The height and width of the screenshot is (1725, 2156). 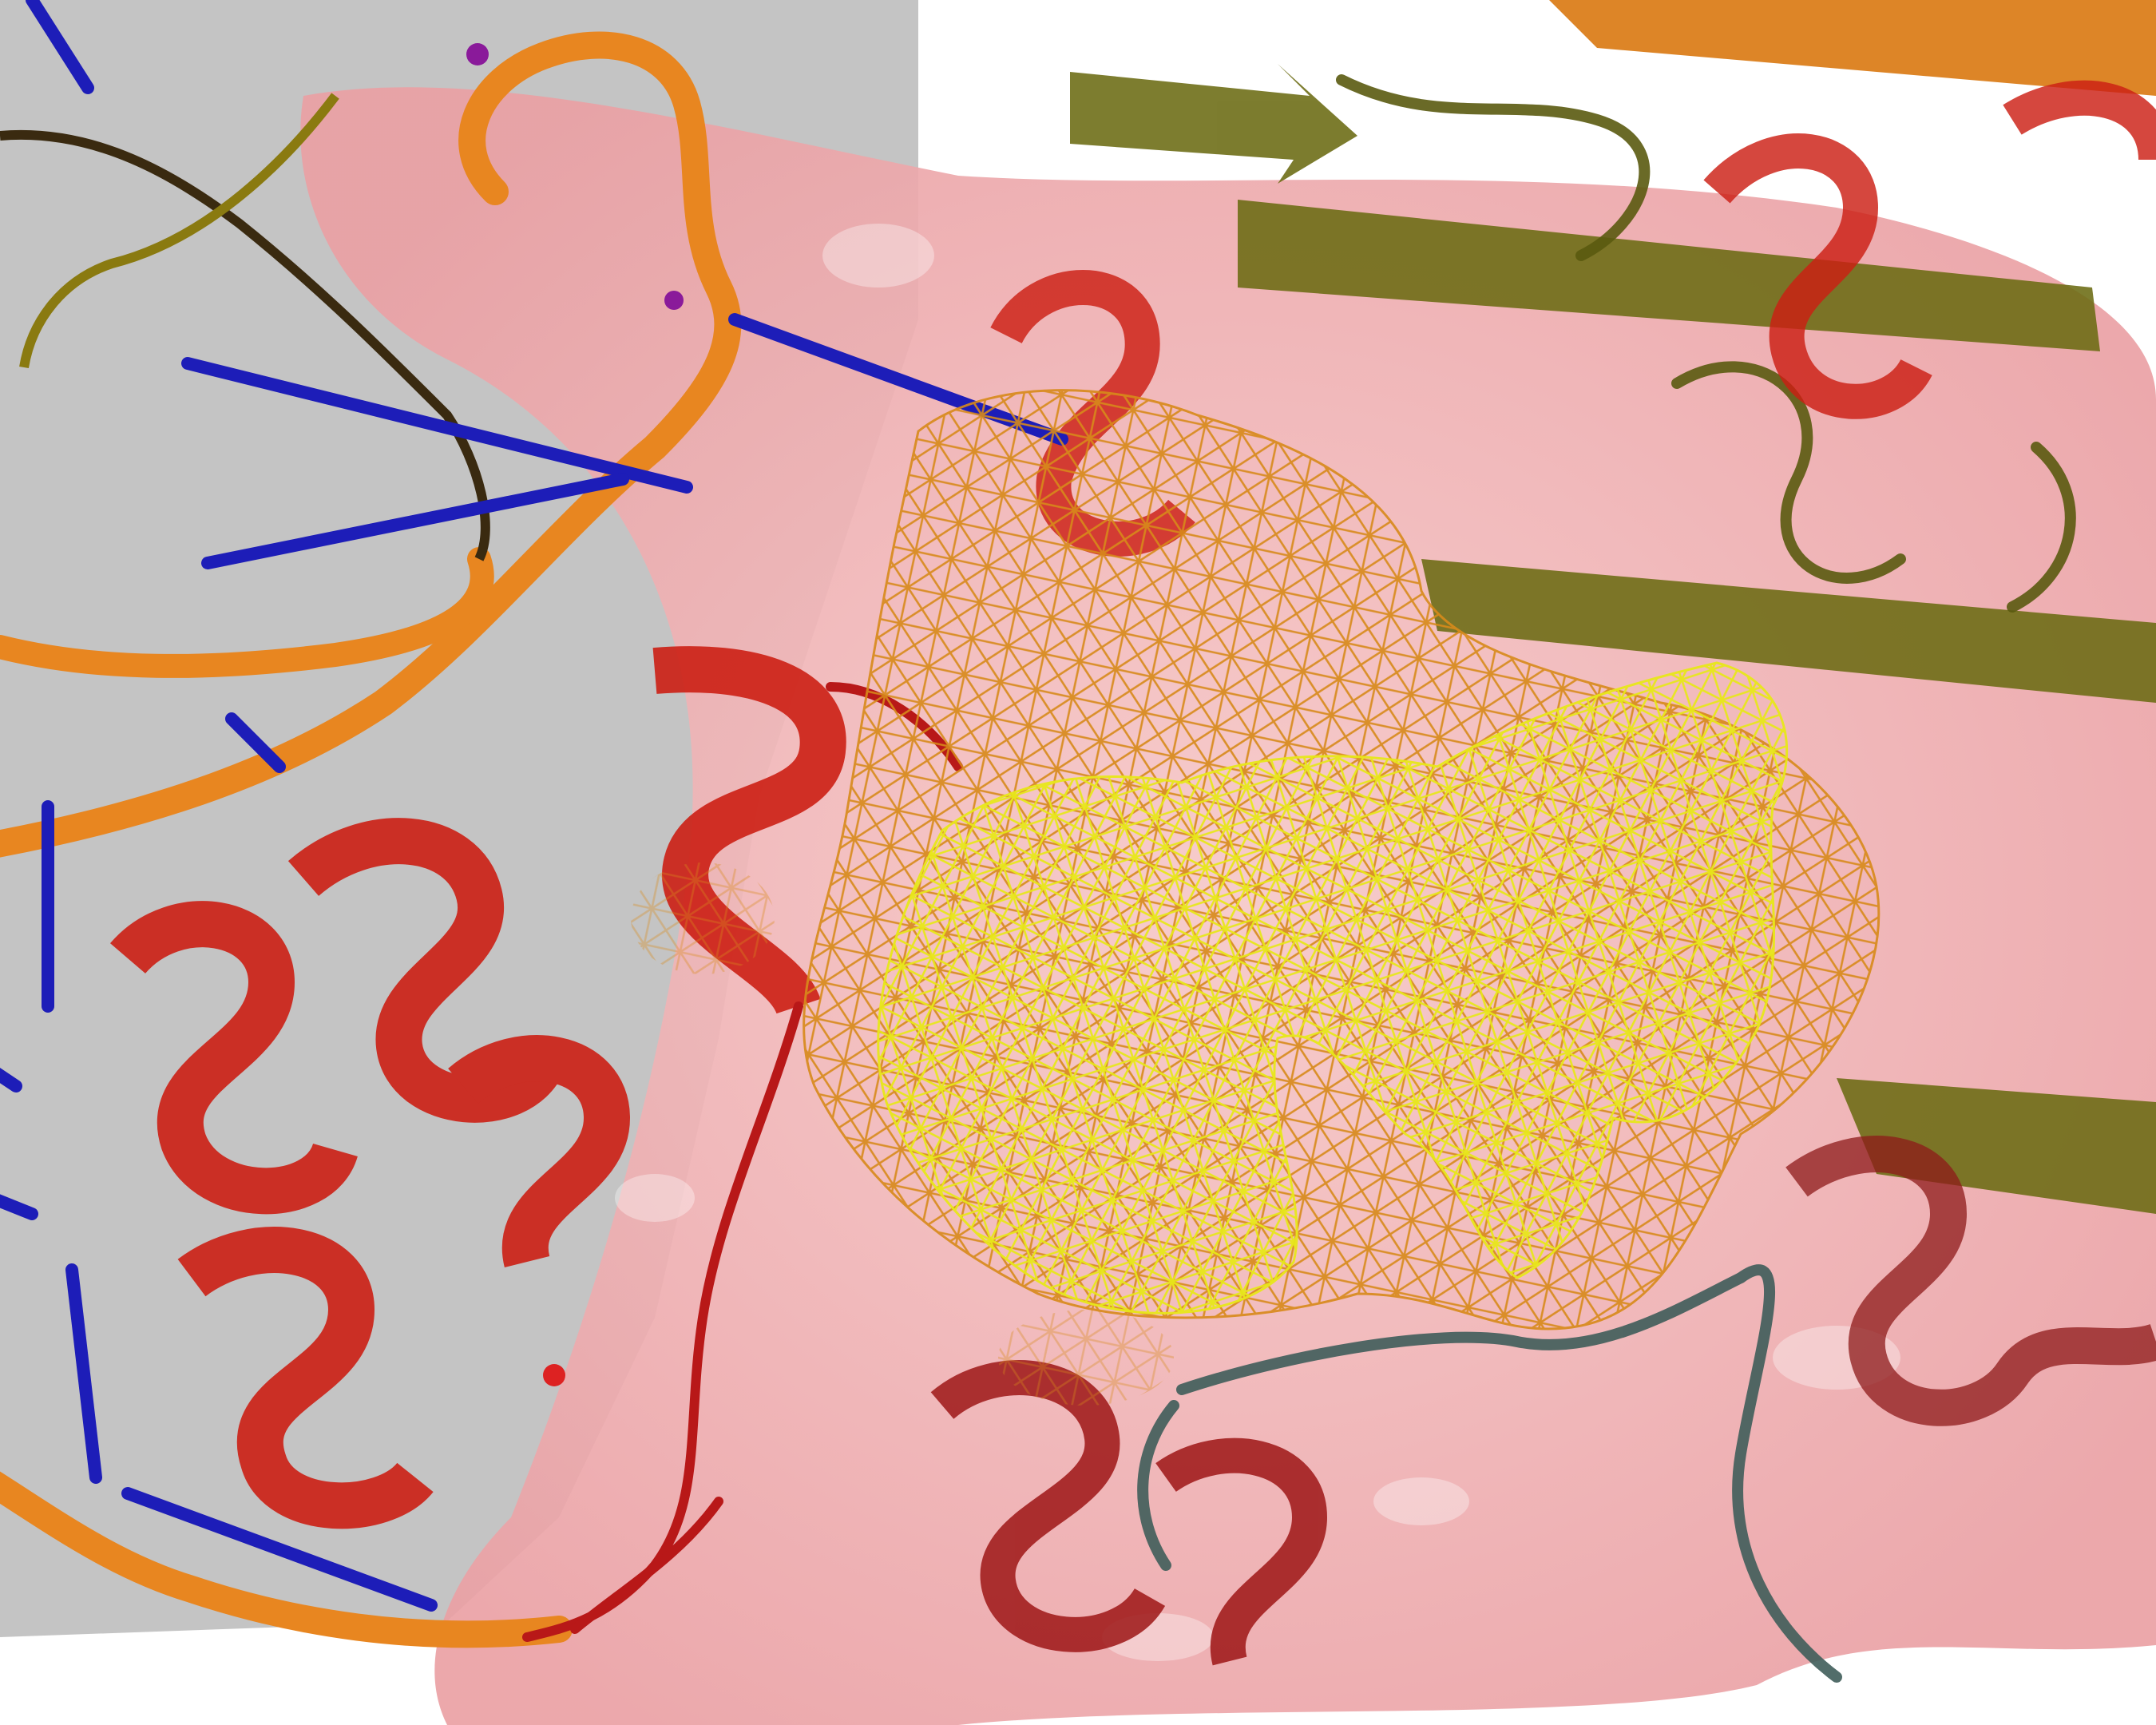 I want to click on top-orange-strand, so click(x=1852, y=48).